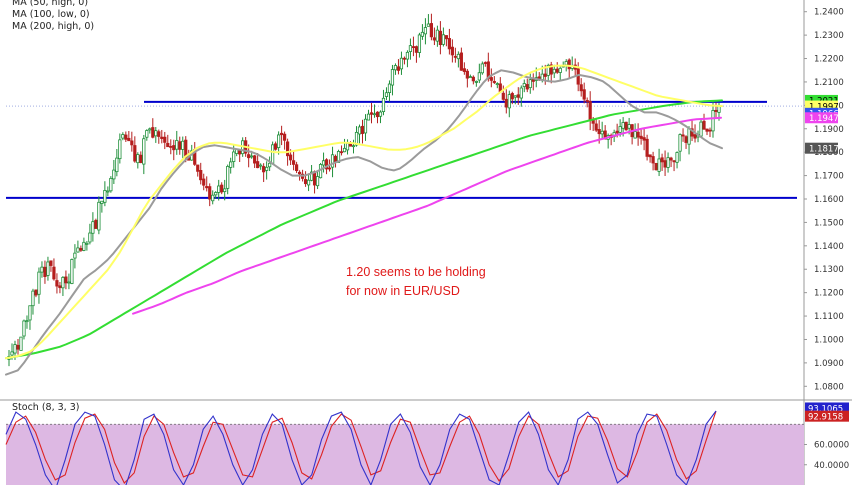 This screenshot has height=485, width=852. What do you see at coordinates (829, 247) in the screenshot?
I see `price-tick-label: 1.1400` at bounding box center [829, 247].